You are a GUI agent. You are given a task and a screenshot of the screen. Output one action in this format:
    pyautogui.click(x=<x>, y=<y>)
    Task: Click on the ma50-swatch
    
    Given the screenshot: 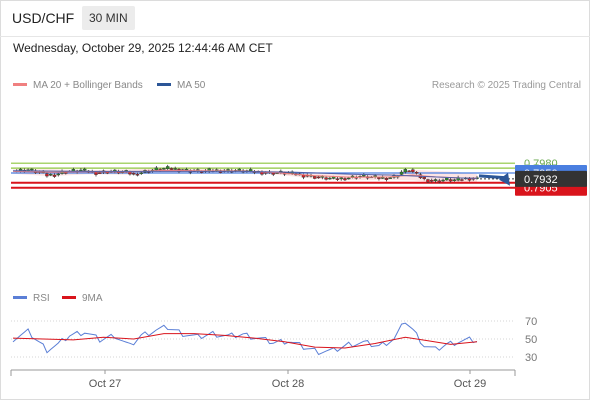 What is the action you would take?
    pyautogui.click(x=164, y=84)
    